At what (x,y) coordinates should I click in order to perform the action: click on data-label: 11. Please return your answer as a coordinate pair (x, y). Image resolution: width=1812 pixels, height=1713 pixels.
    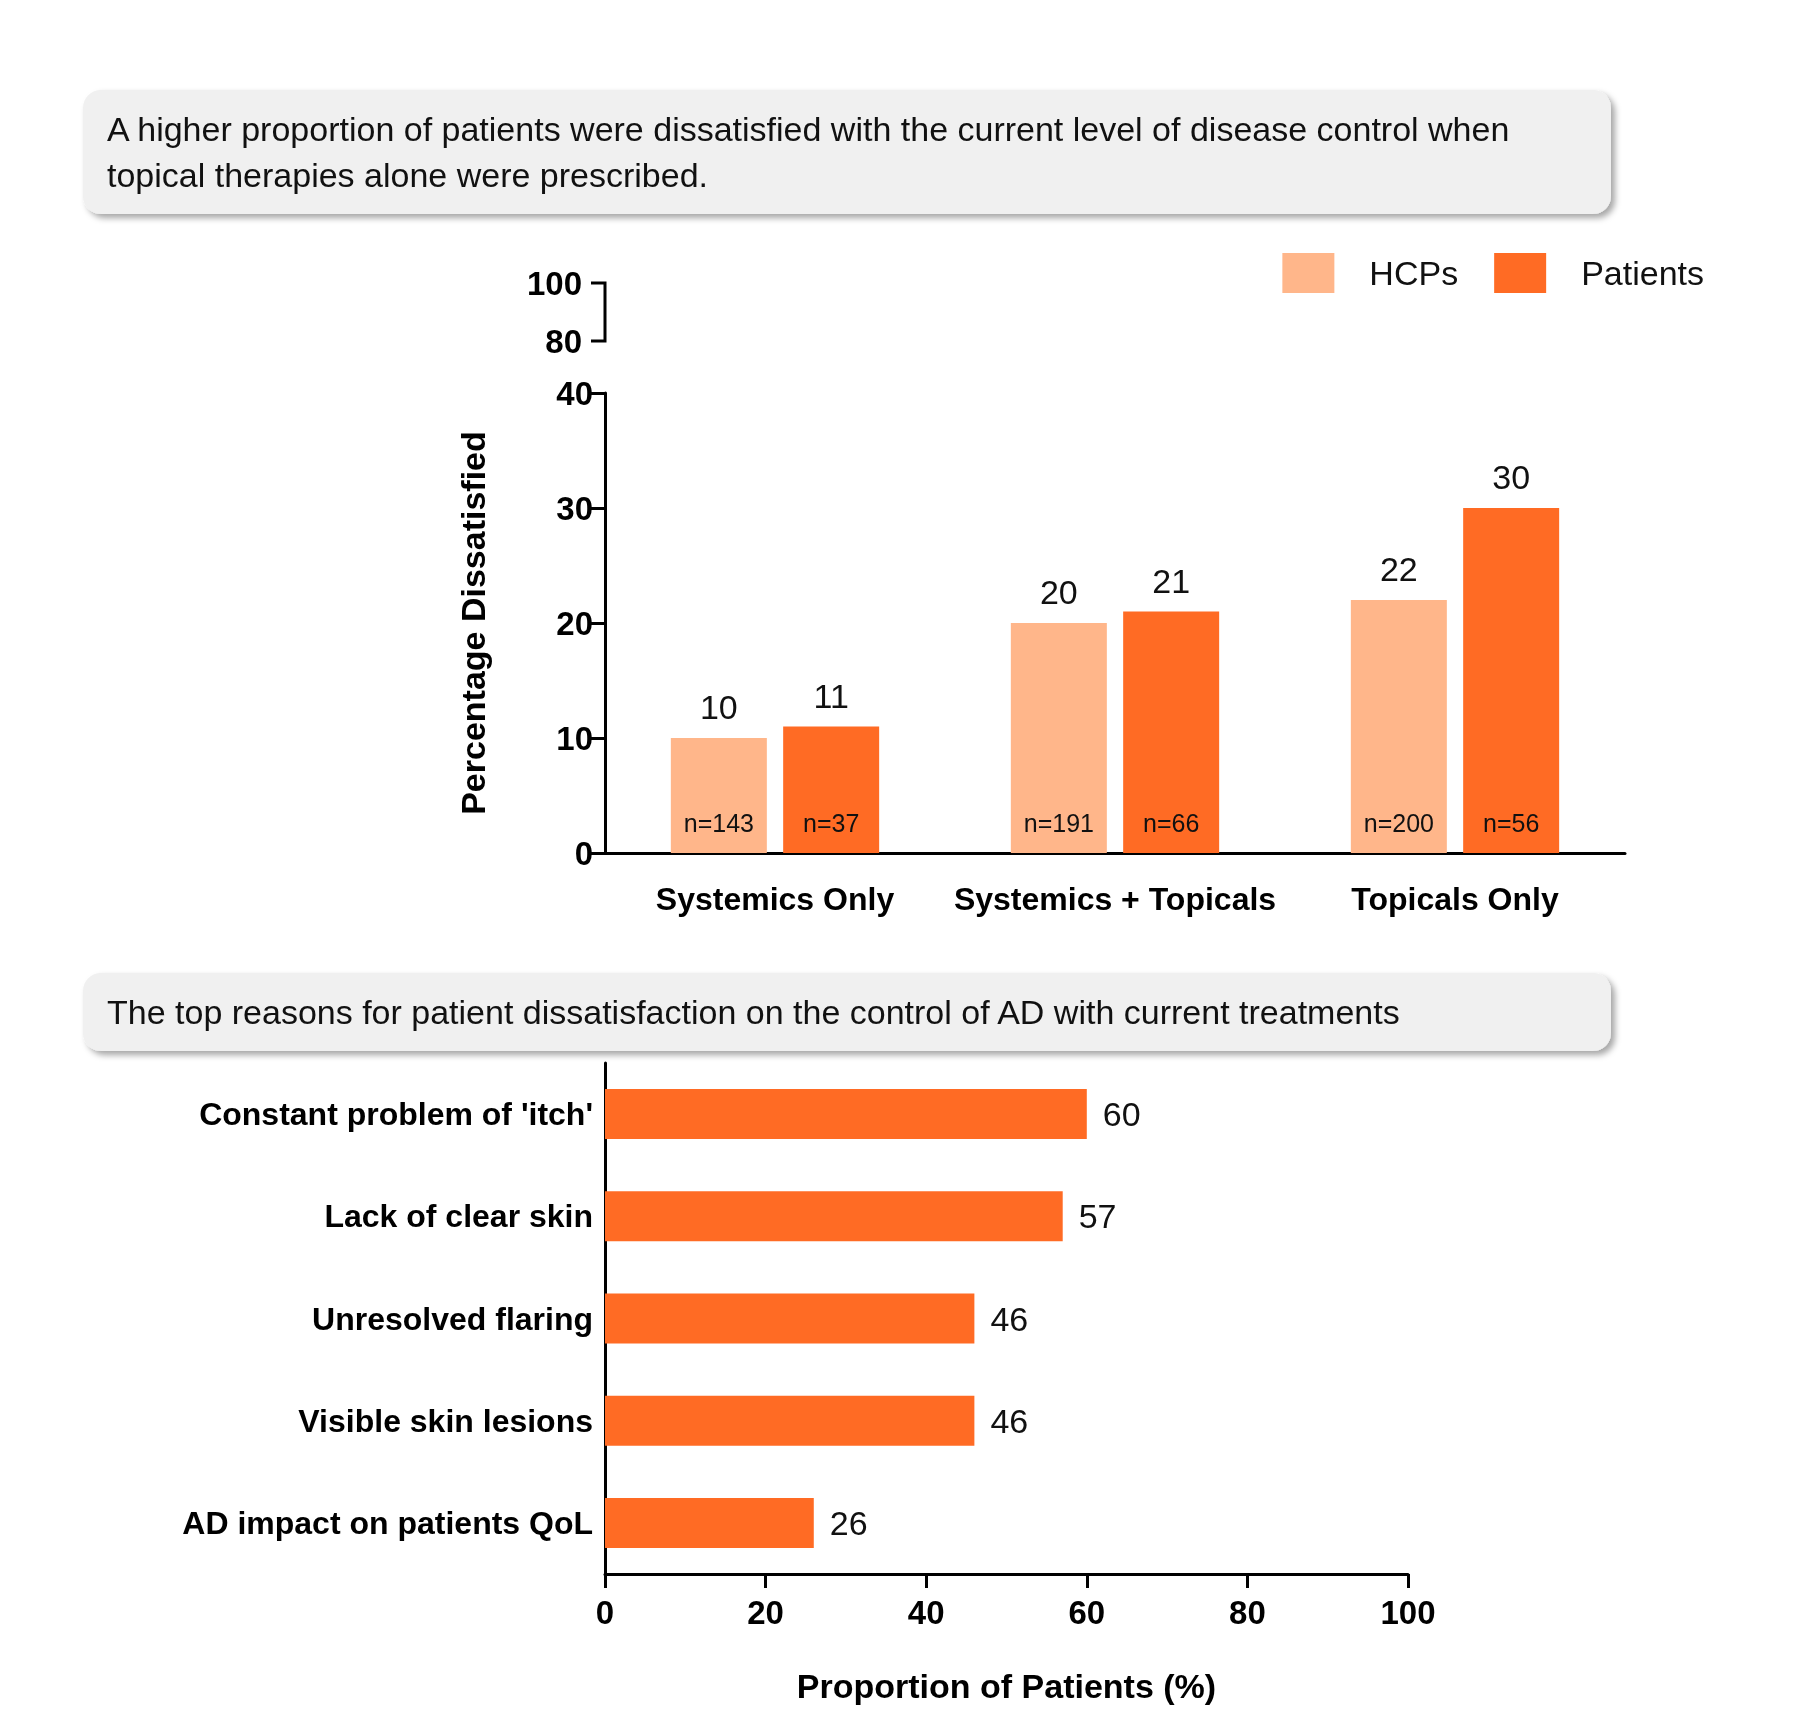
    Looking at the image, I should click on (831, 695).